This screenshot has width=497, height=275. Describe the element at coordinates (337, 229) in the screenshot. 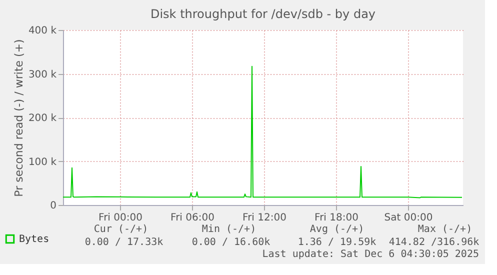

I see `text: Avg (-/+)` at that location.